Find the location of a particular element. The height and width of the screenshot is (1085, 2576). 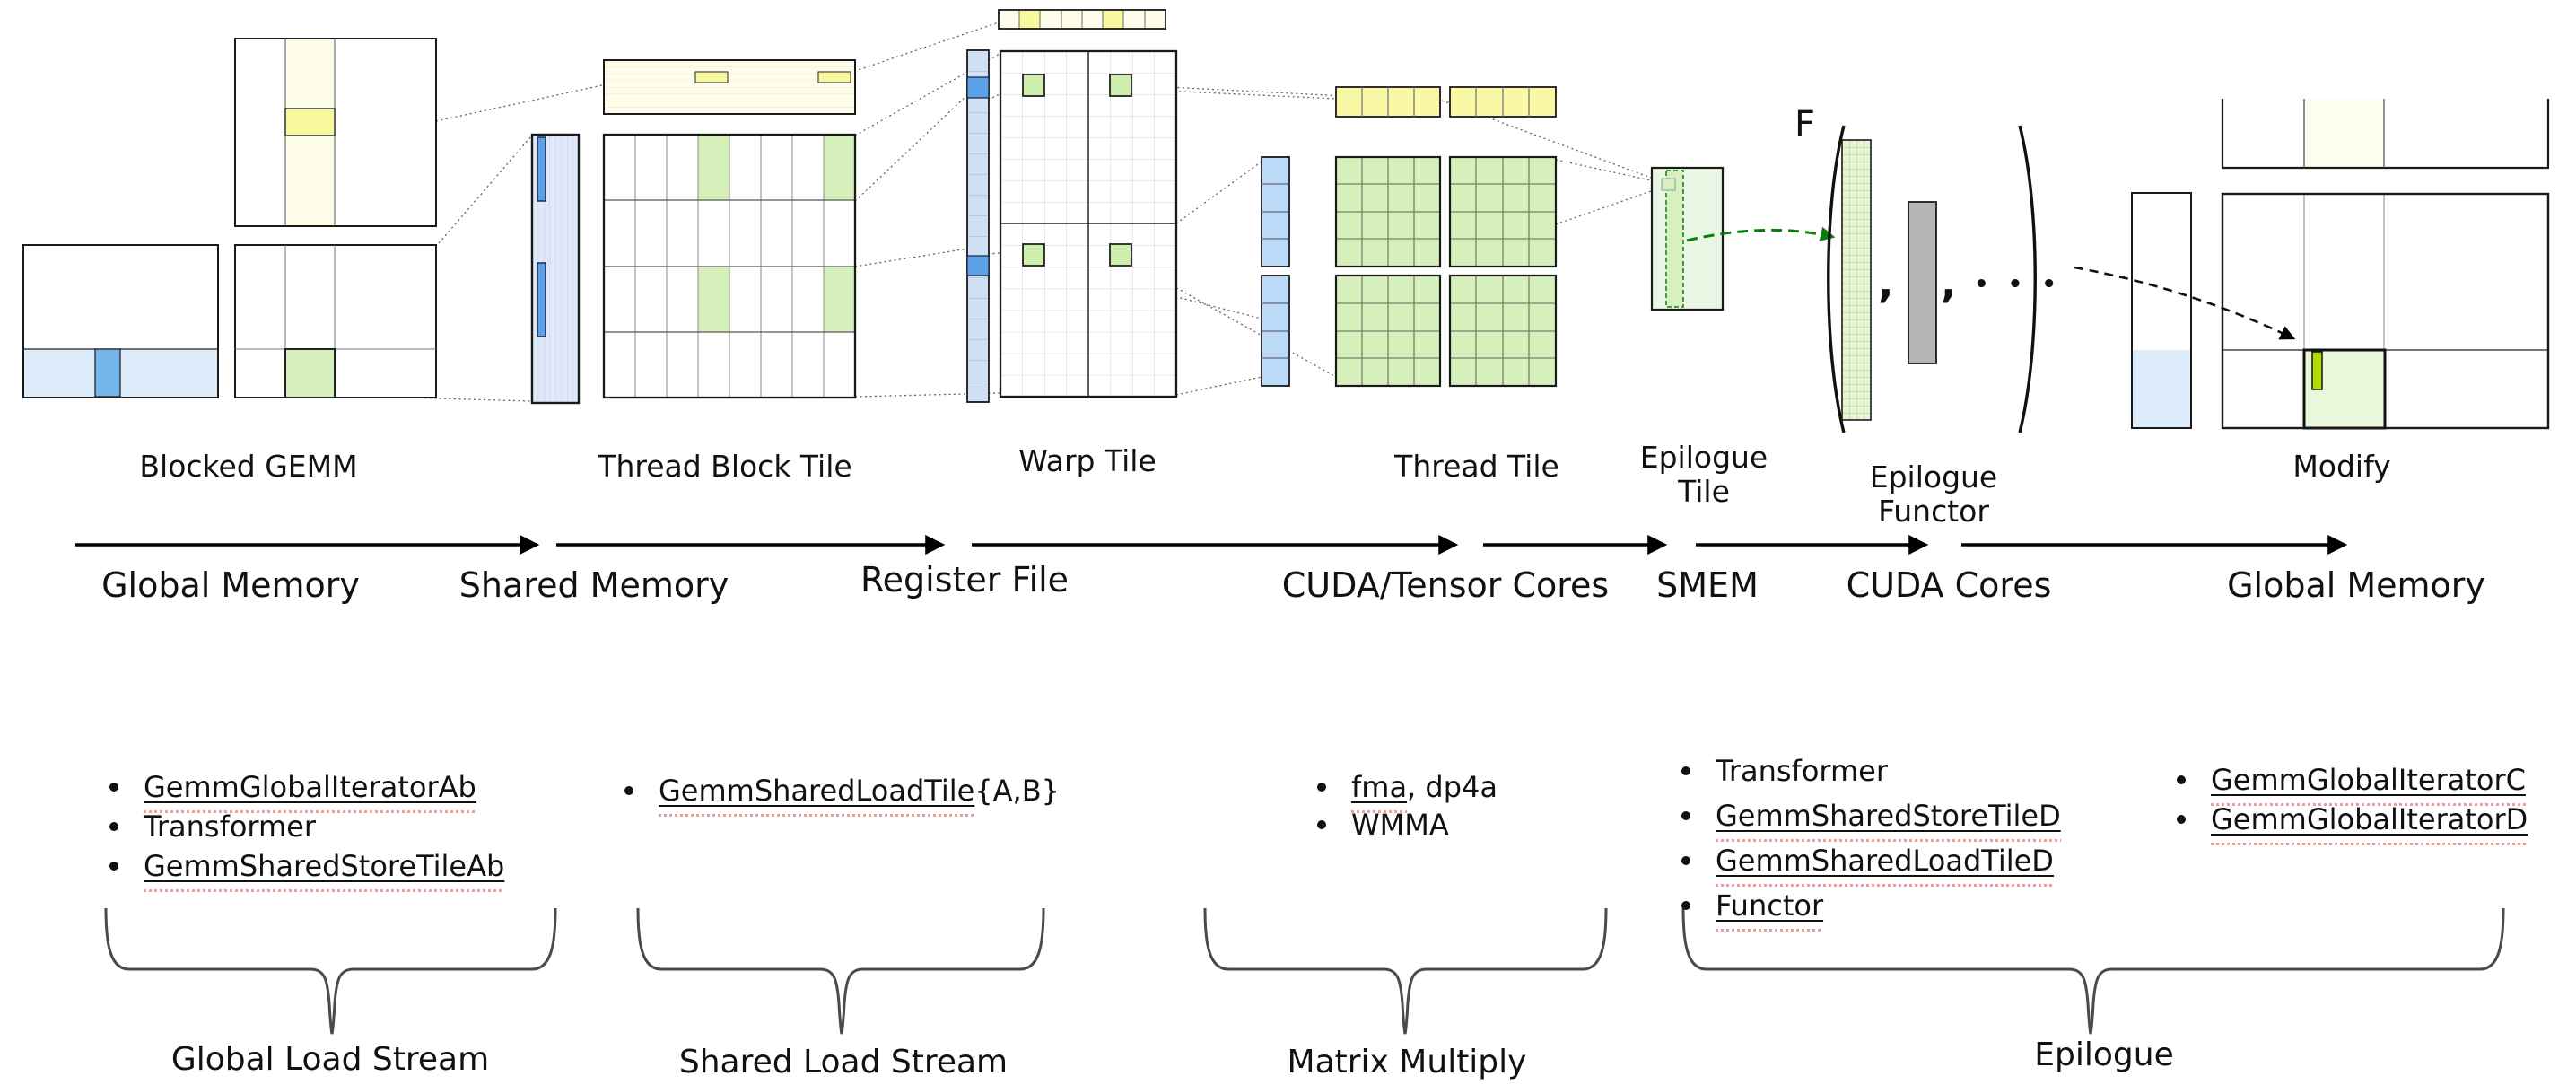

c-block-cell is located at coordinates (108, 373).